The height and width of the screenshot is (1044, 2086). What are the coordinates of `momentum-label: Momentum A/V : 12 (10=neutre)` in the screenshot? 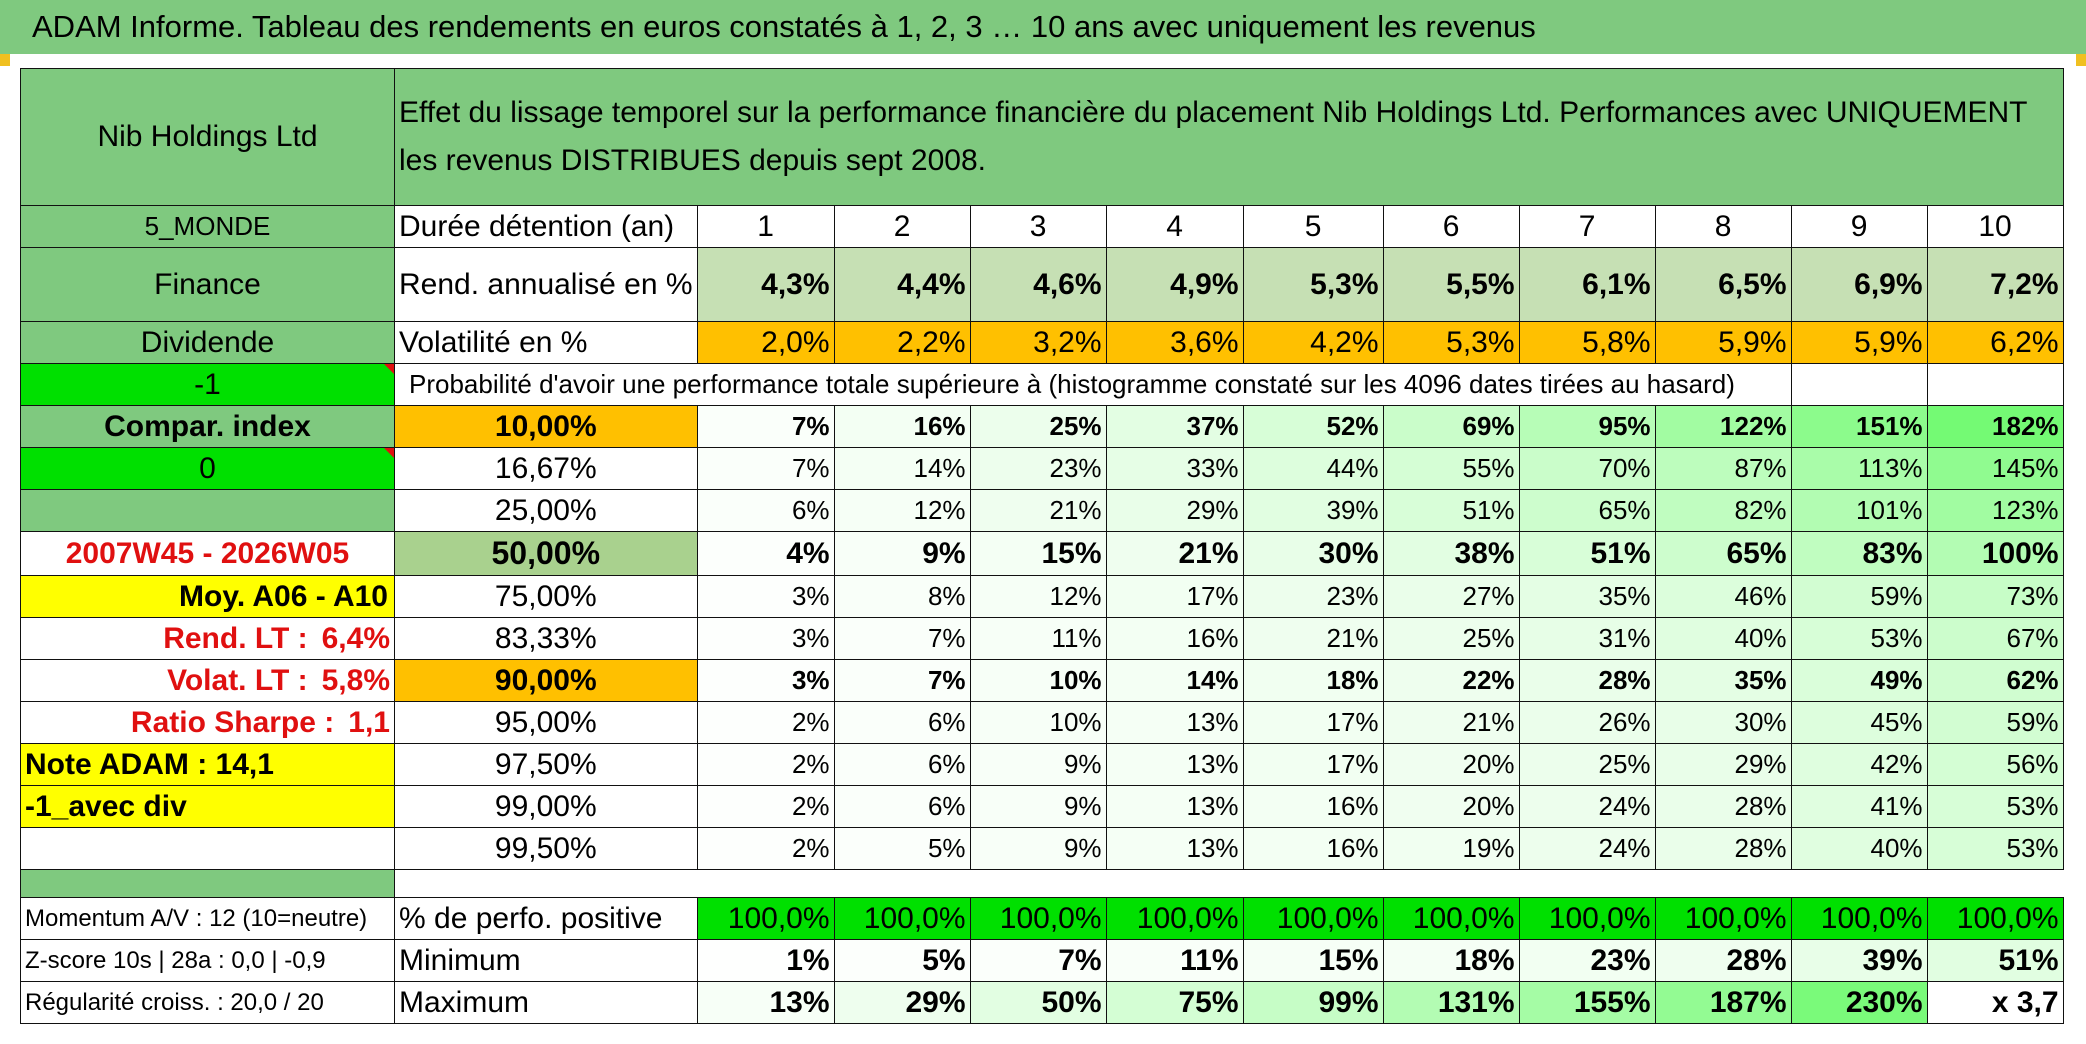 It's located at (207, 918).